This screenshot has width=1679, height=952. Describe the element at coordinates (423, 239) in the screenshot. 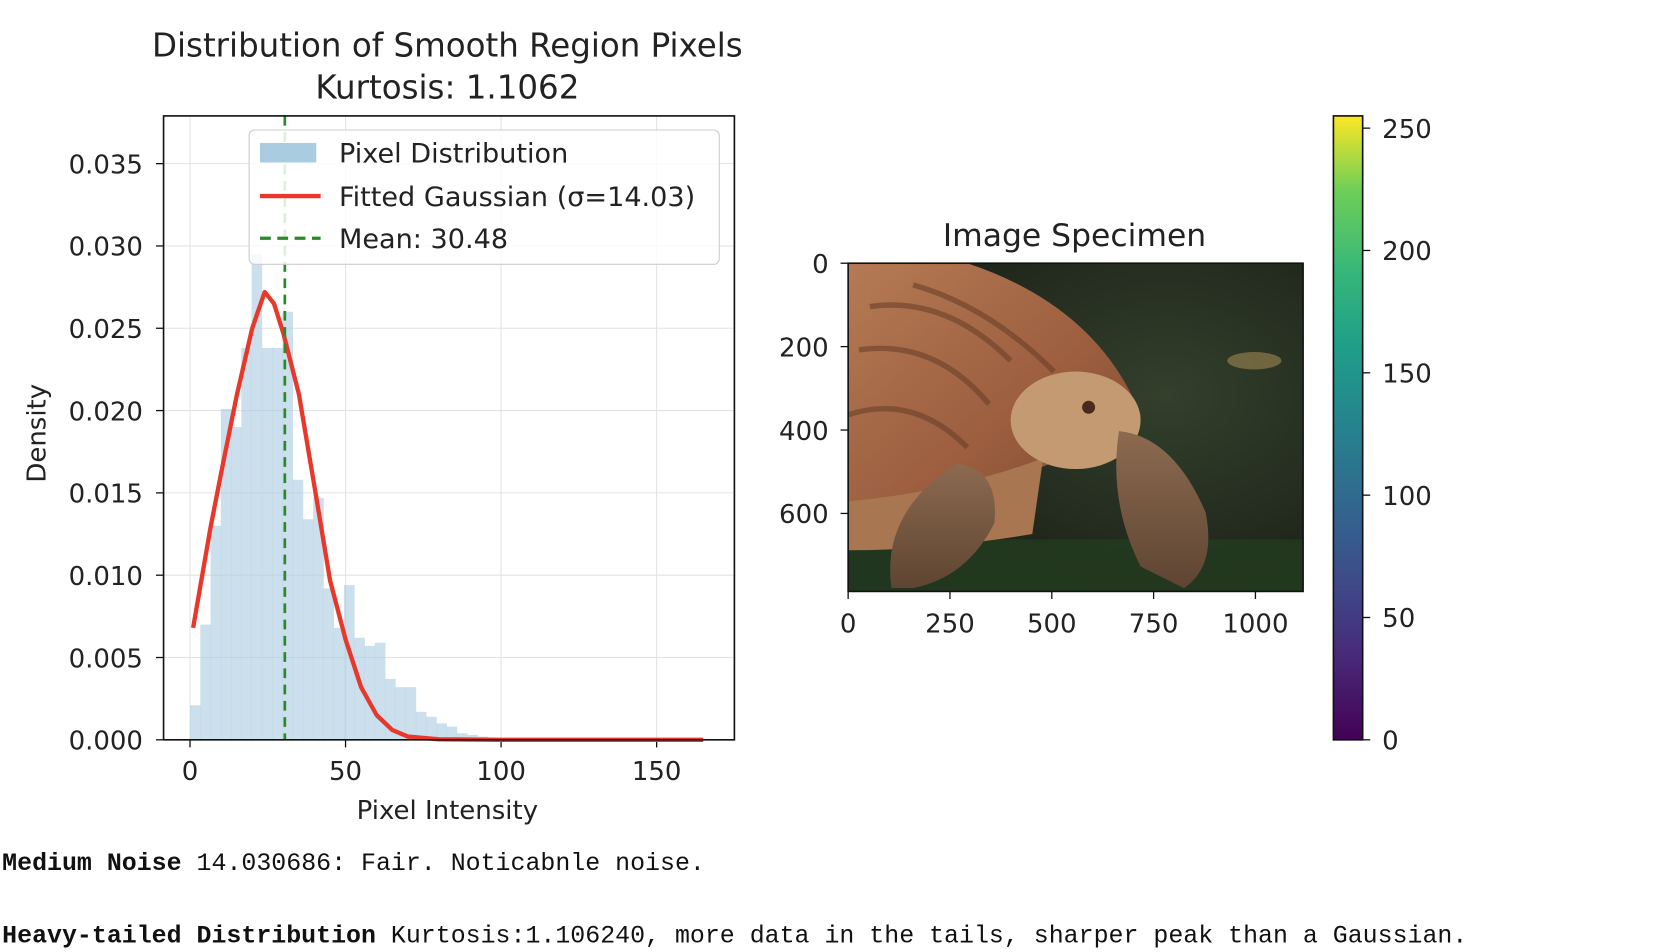

I see `legend-label-mean: Mean: 30.48` at that location.